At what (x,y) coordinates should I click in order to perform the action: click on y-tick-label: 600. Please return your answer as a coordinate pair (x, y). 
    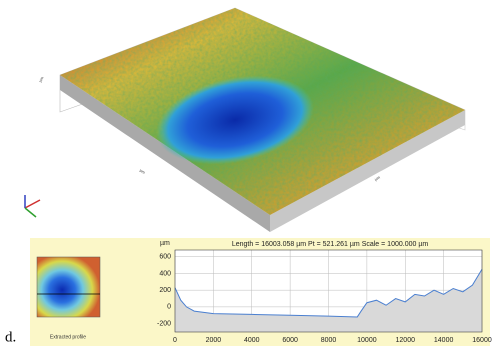
    Looking at the image, I should click on (165, 257).